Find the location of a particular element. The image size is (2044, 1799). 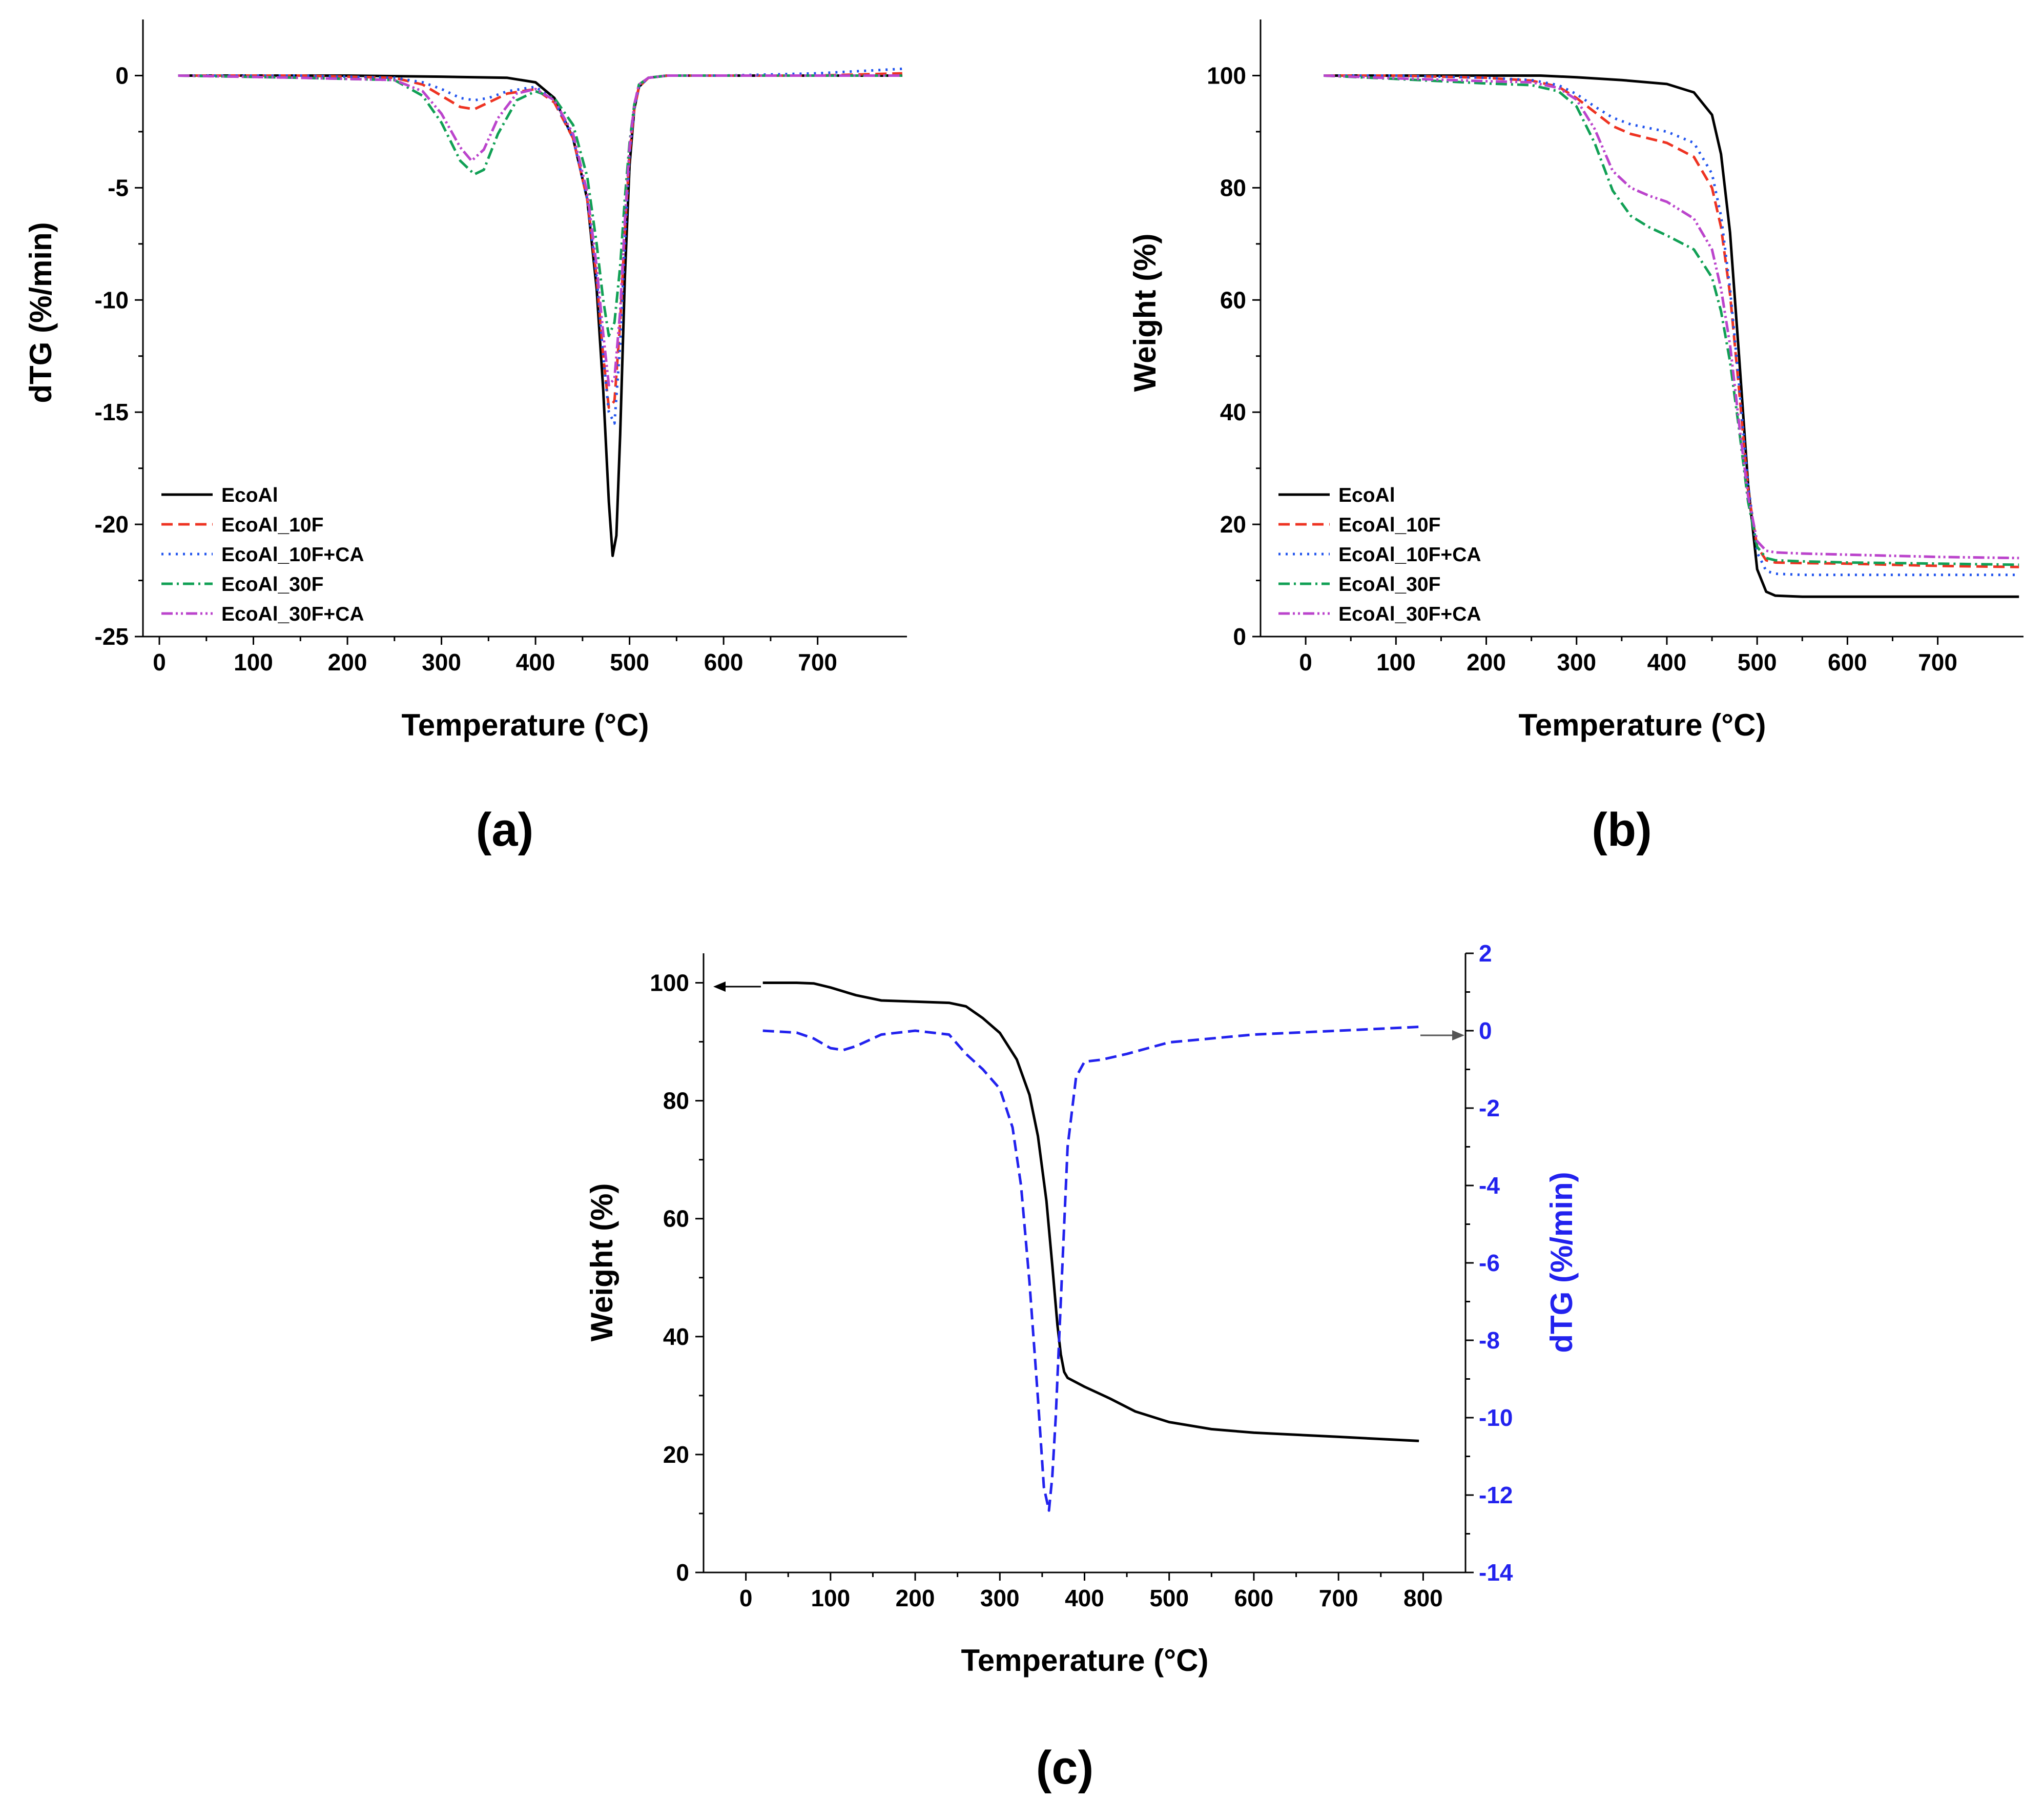

series-line-ecoal-30f is located at coordinates (1671, 320).